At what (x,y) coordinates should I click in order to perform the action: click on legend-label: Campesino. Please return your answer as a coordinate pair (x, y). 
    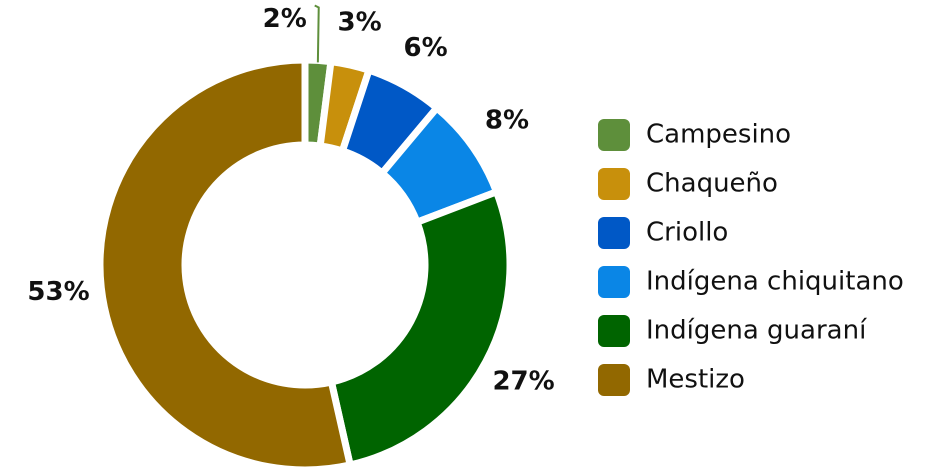
    Looking at the image, I should click on (718, 135).